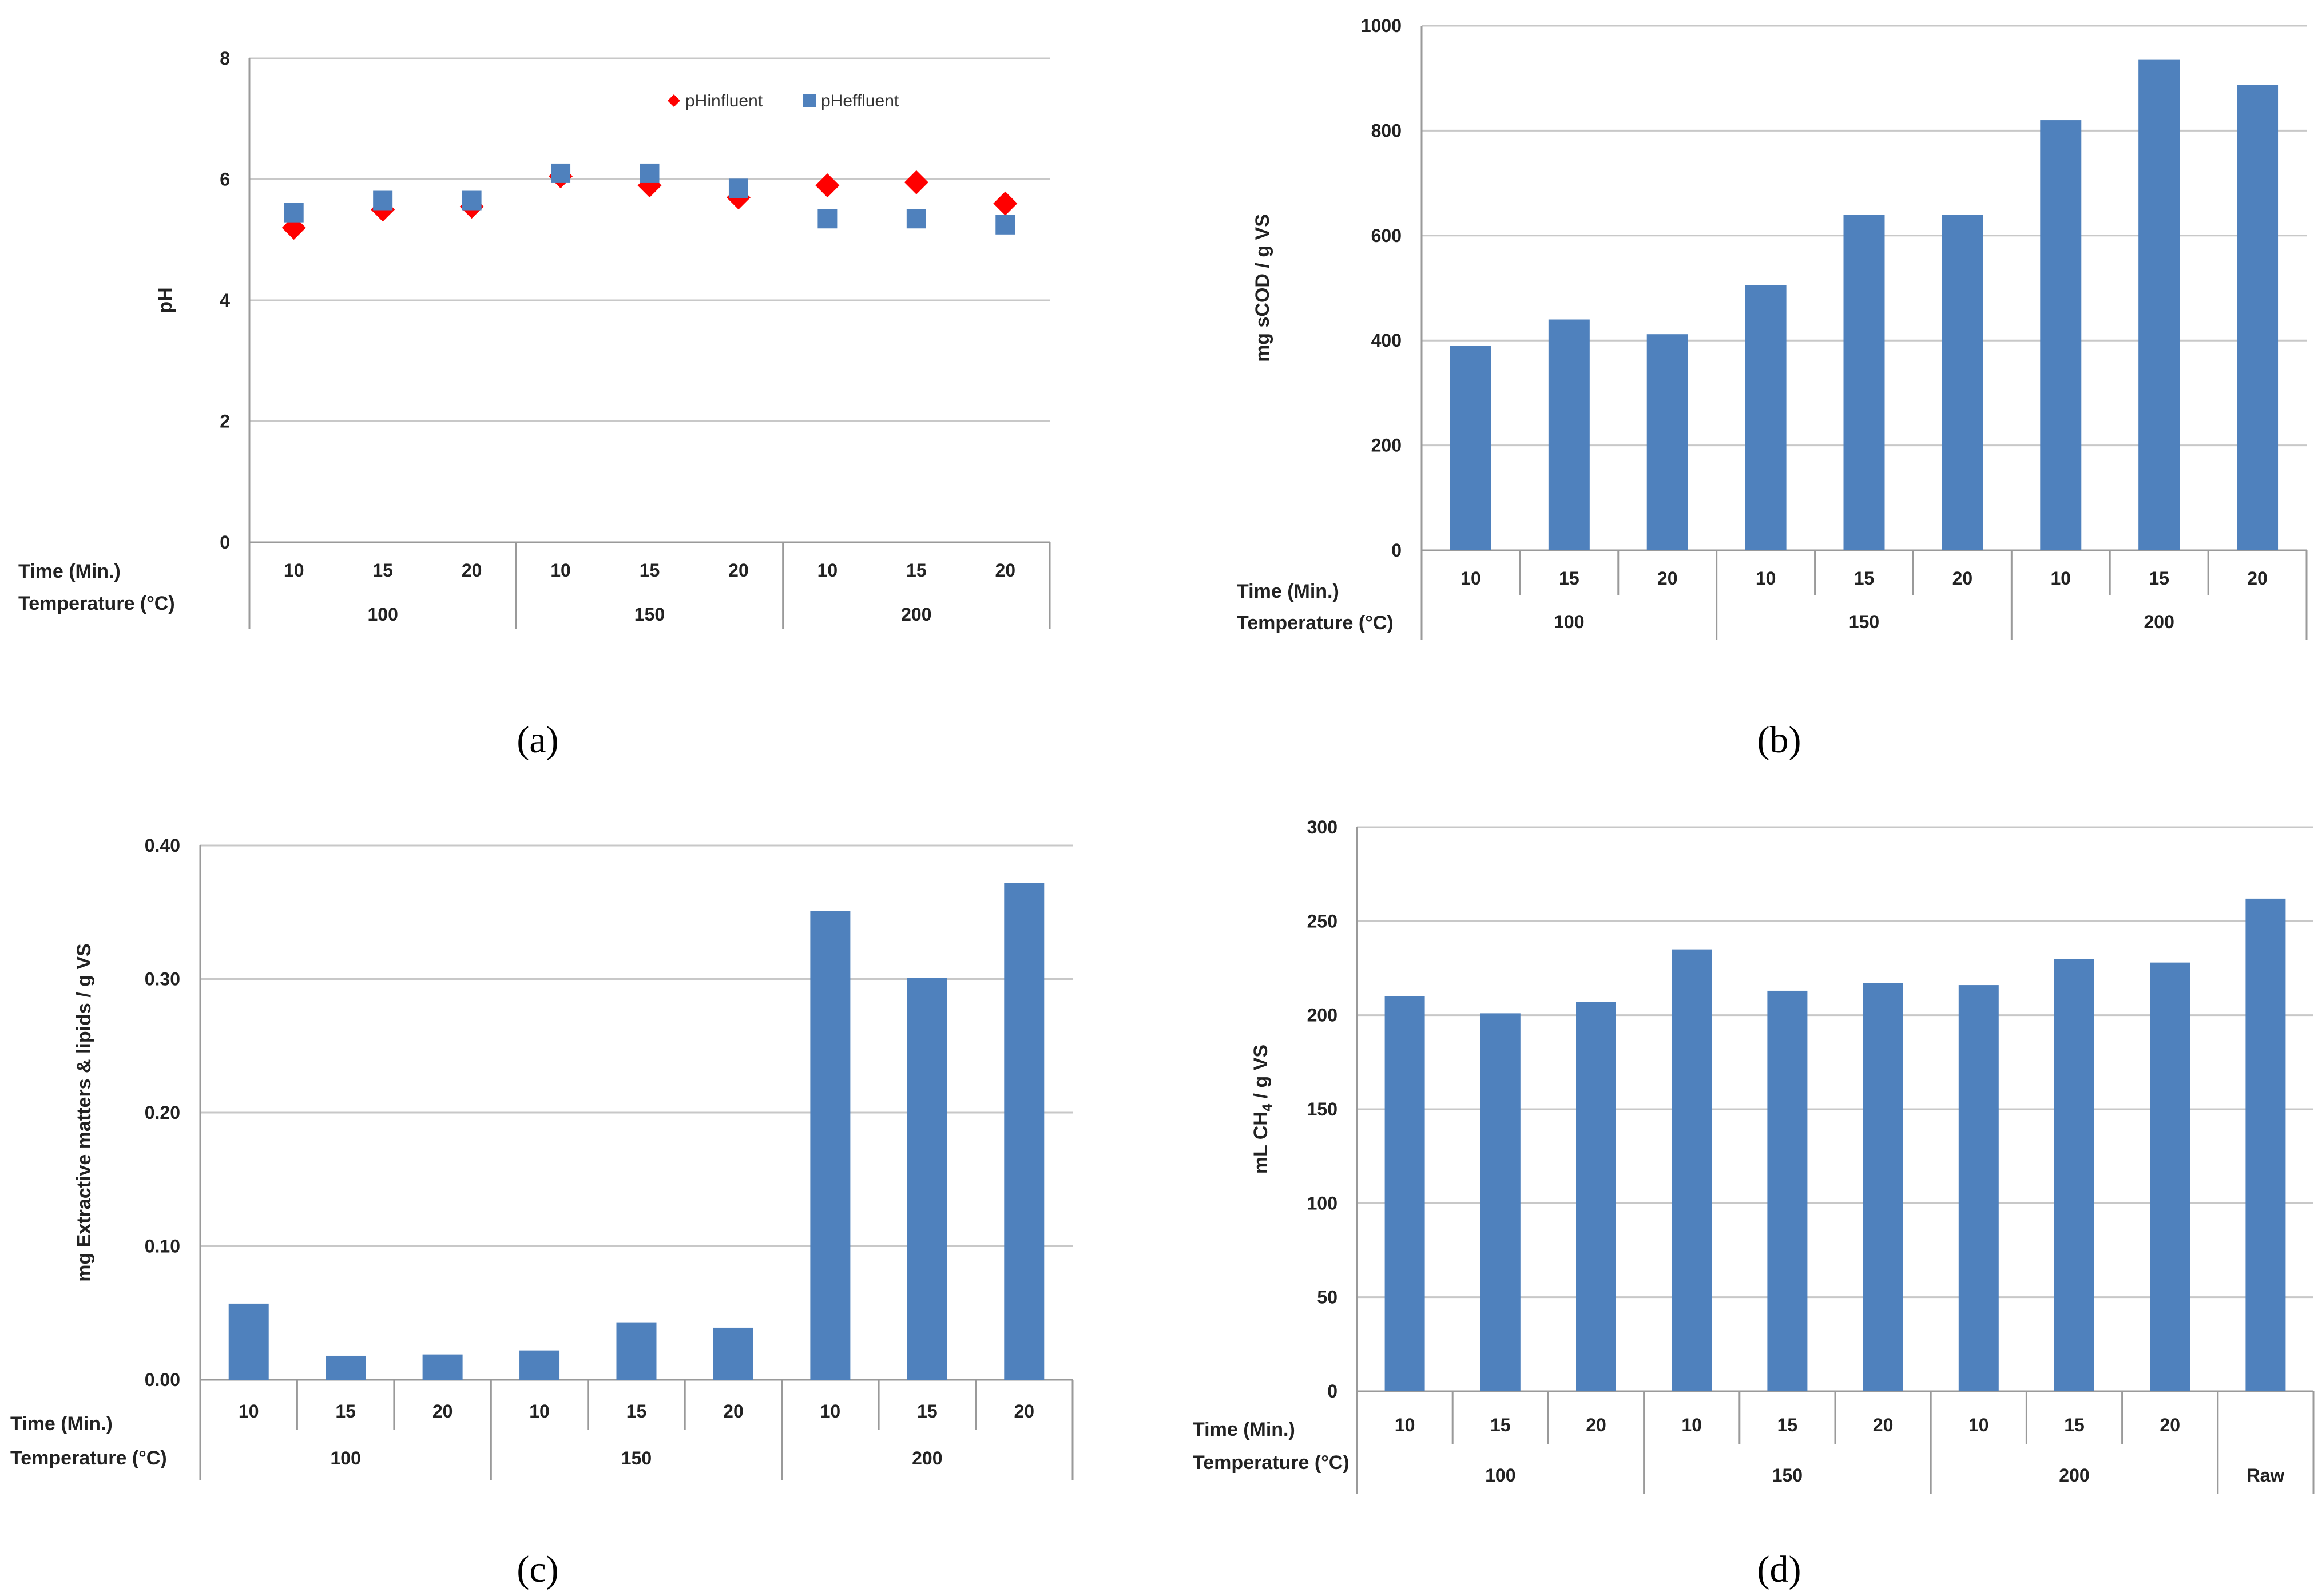 Image resolution: width=2318 pixels, height=1596 pixels. What do you see at coordinates (674, 100) in the screenshot?
I see `legend-marker-diamond` at bounding box center [674, 100].